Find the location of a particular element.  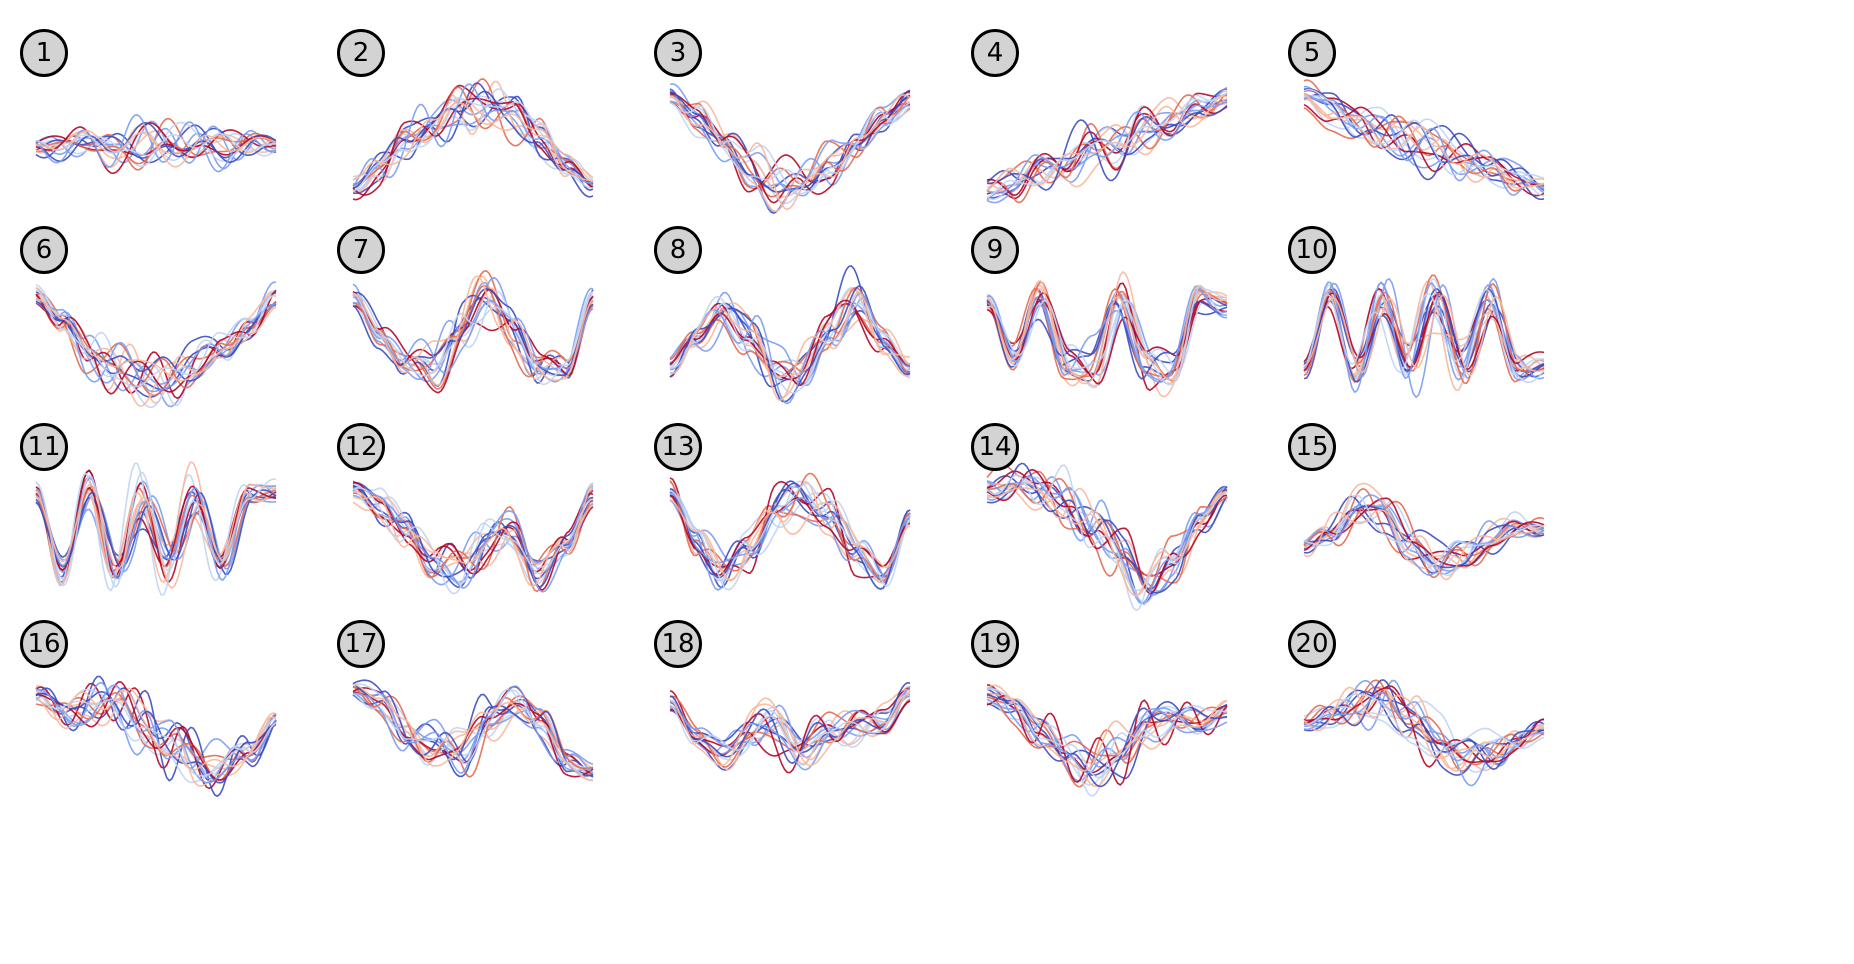

panel-5: 5 is located at coordinates (1456, 140).